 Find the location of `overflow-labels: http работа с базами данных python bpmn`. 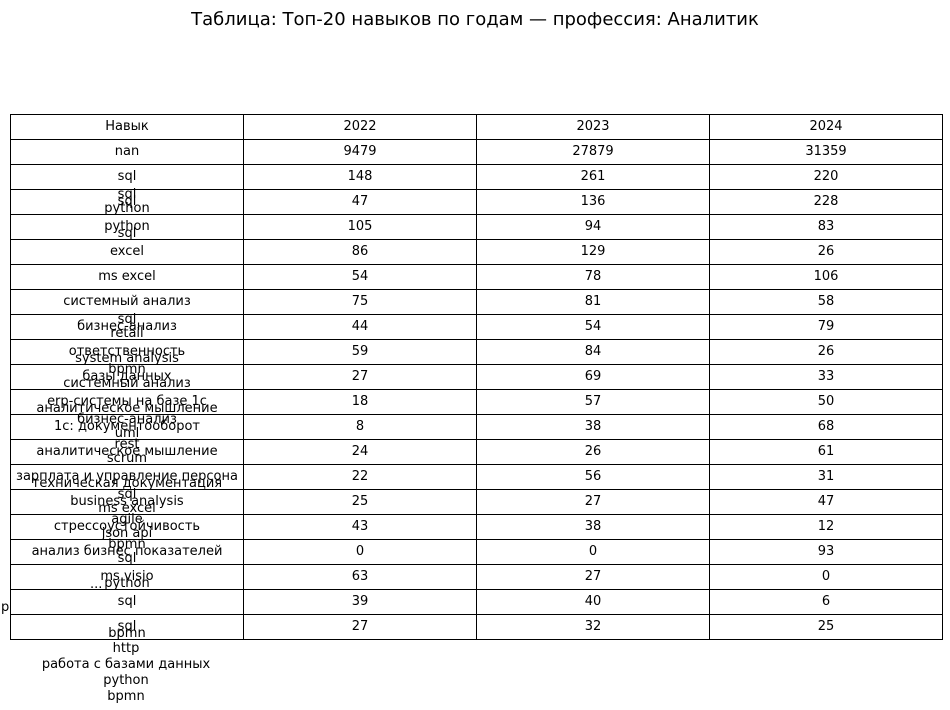

overflow-labels: http работа с базами данных python bpmn is located at coordinates (126, 673).